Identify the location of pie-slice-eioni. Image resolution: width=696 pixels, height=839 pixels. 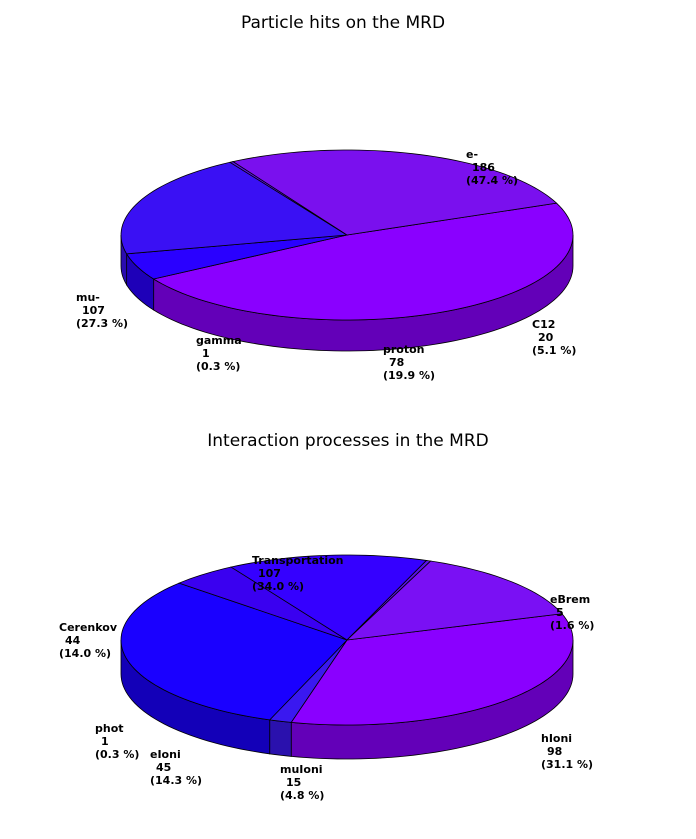
(329, 597).